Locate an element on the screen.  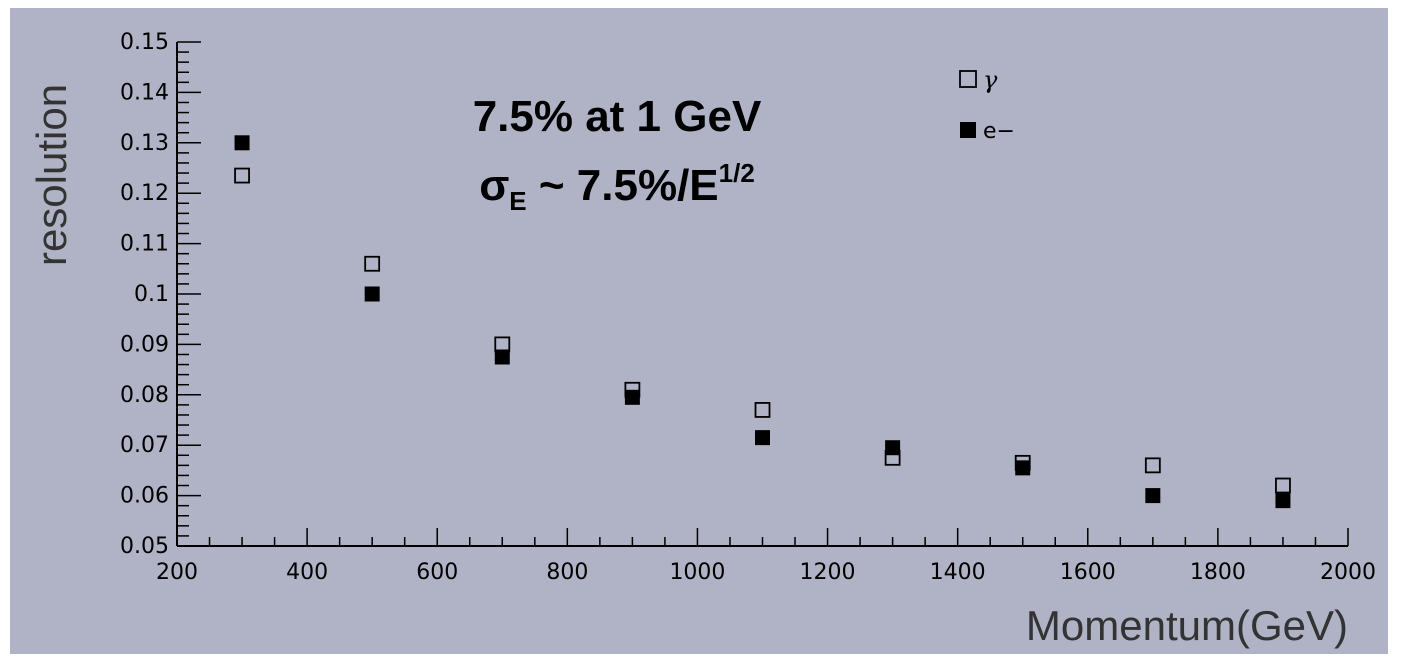
y-tick-label: 0.14 is located at coordinates (144, 92).